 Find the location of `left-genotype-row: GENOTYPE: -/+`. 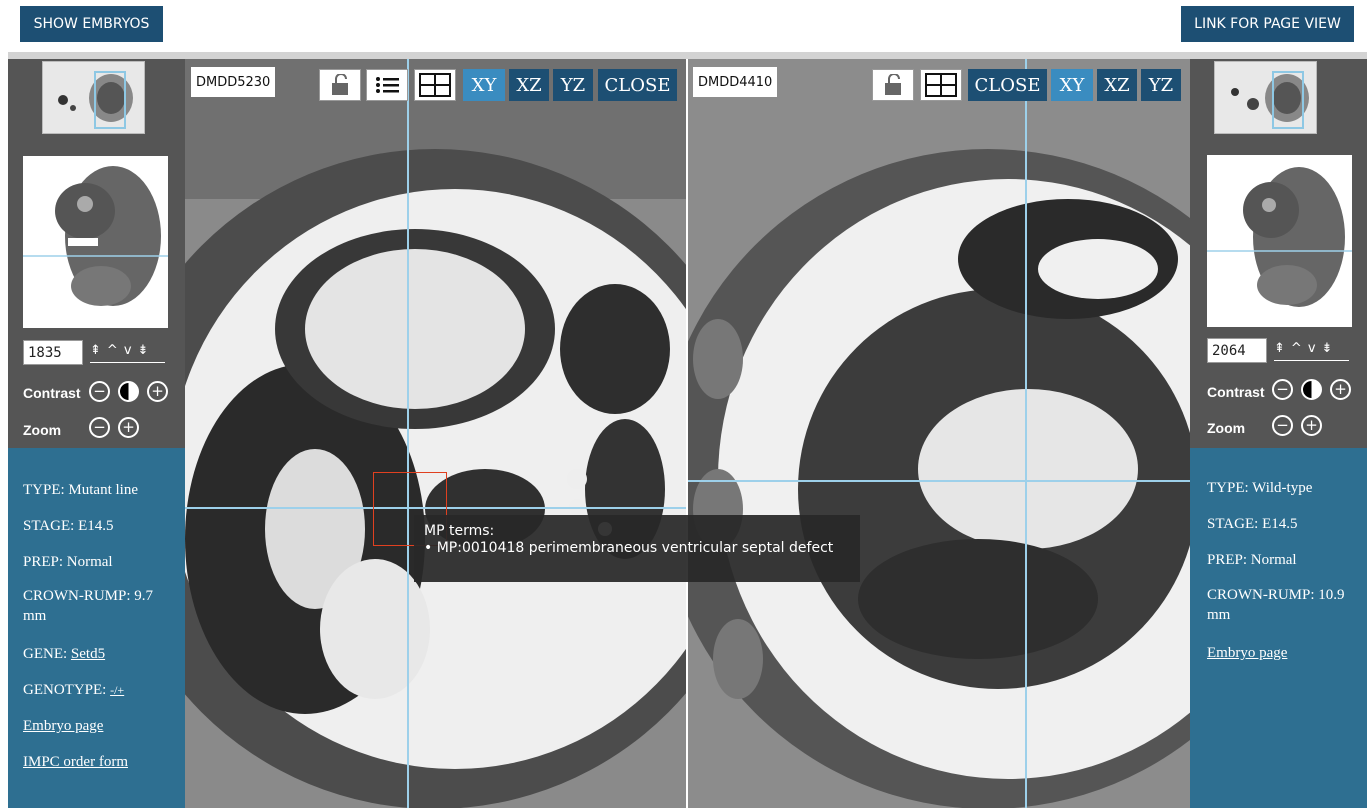

left-genotype-row: GENOTYPE: -/+ is located at coordinates (98, 690).